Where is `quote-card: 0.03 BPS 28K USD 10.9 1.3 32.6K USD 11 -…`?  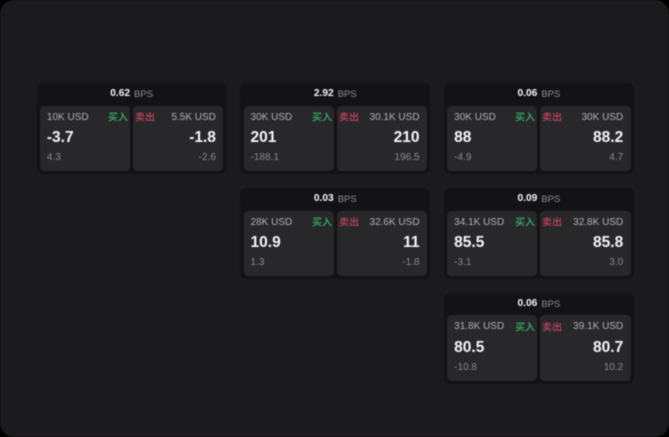 quote-card: 0.03 BPS 28K USD 10.9 1.3 32.6K USD 11 -… is located at coordinates (335, 233).